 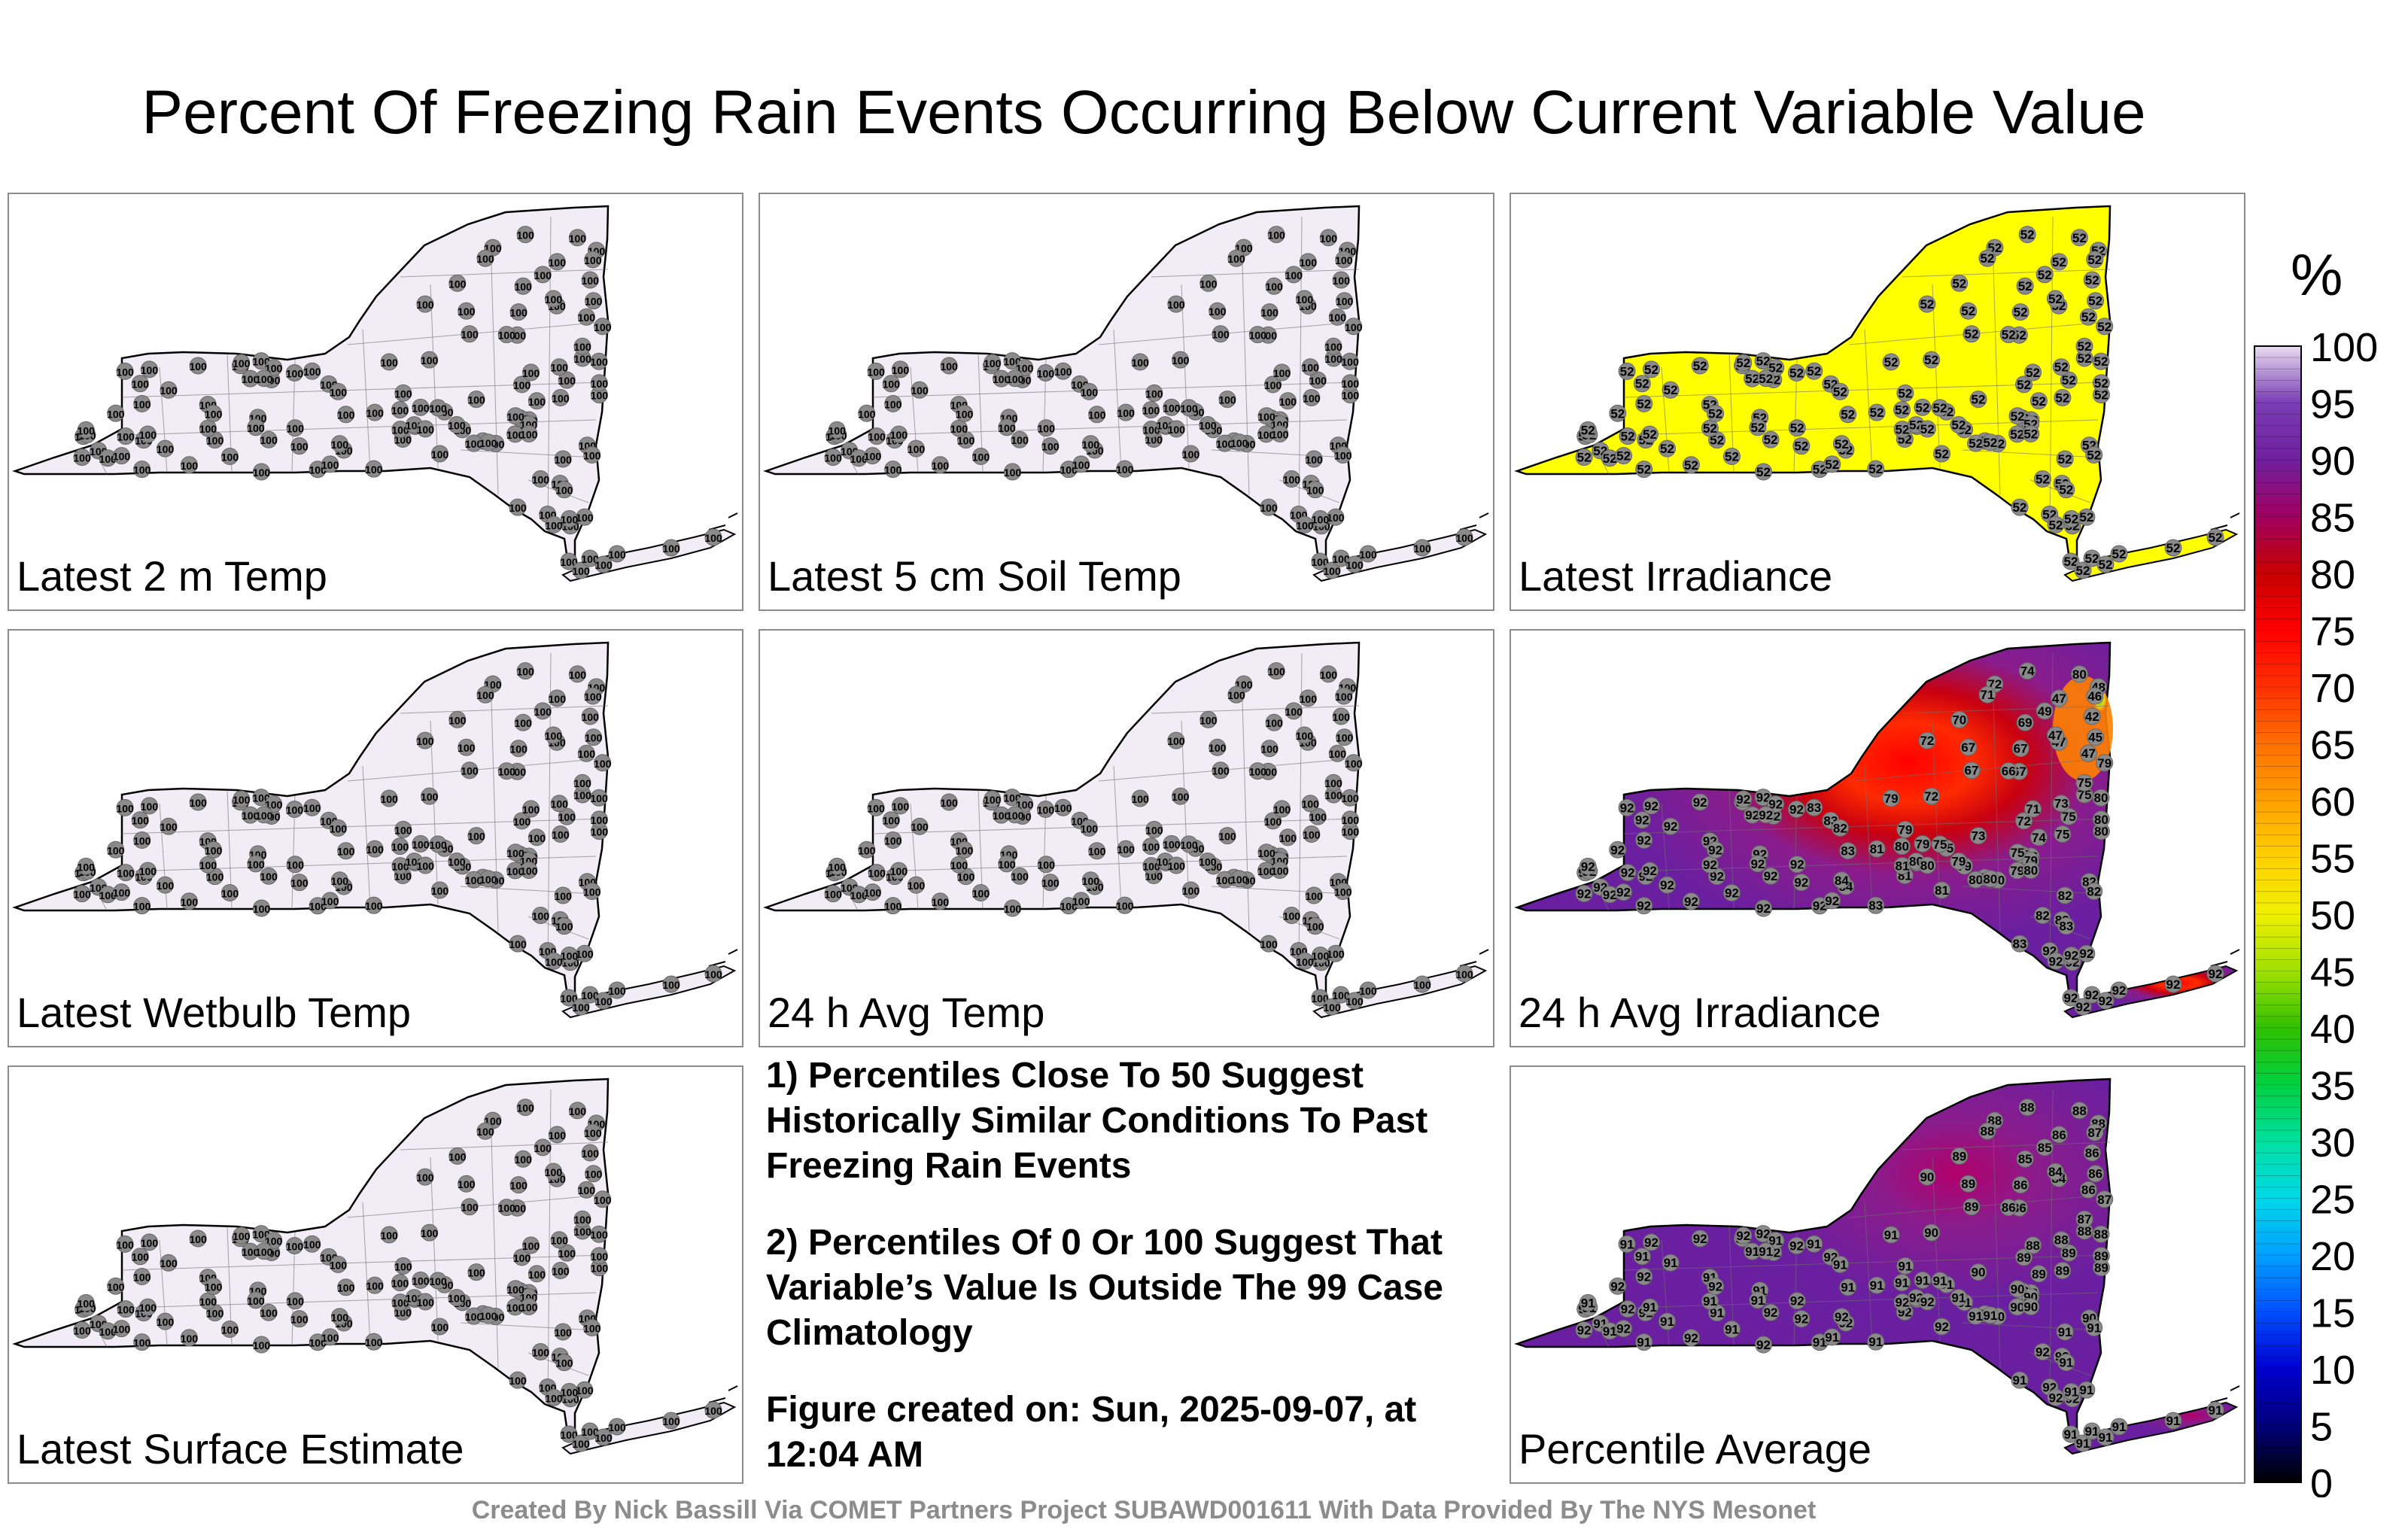 What do you see at coordinates (1959, 720) in the screenshot?
I see `svg-text: 70` at bounding box center [1959, 720].